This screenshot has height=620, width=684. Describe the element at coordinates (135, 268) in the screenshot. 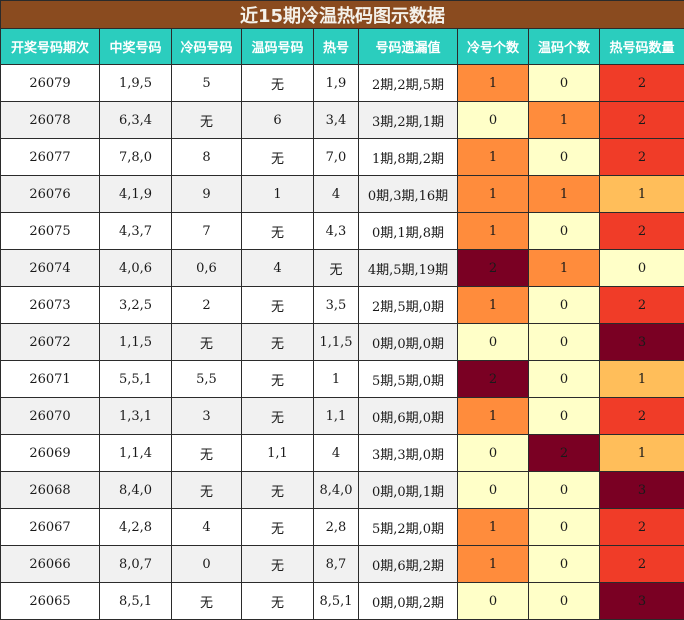

I see `winning-number-cell: 4,0,6` at that location.